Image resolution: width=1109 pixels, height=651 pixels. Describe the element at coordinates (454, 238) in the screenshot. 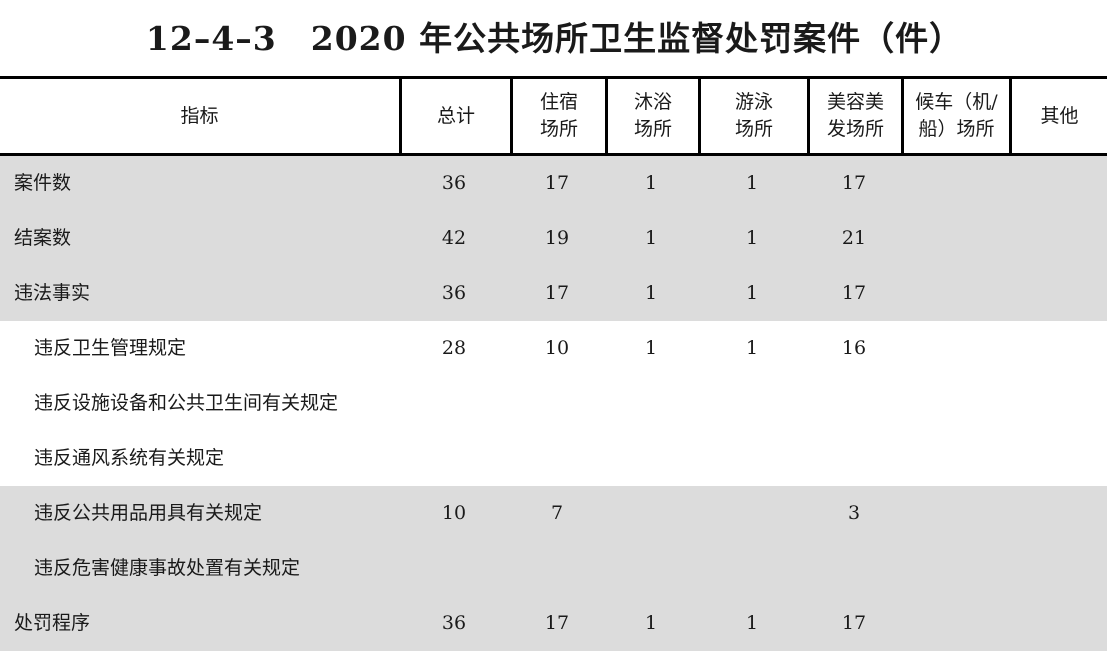

I see `cell-total: 42` at that location.